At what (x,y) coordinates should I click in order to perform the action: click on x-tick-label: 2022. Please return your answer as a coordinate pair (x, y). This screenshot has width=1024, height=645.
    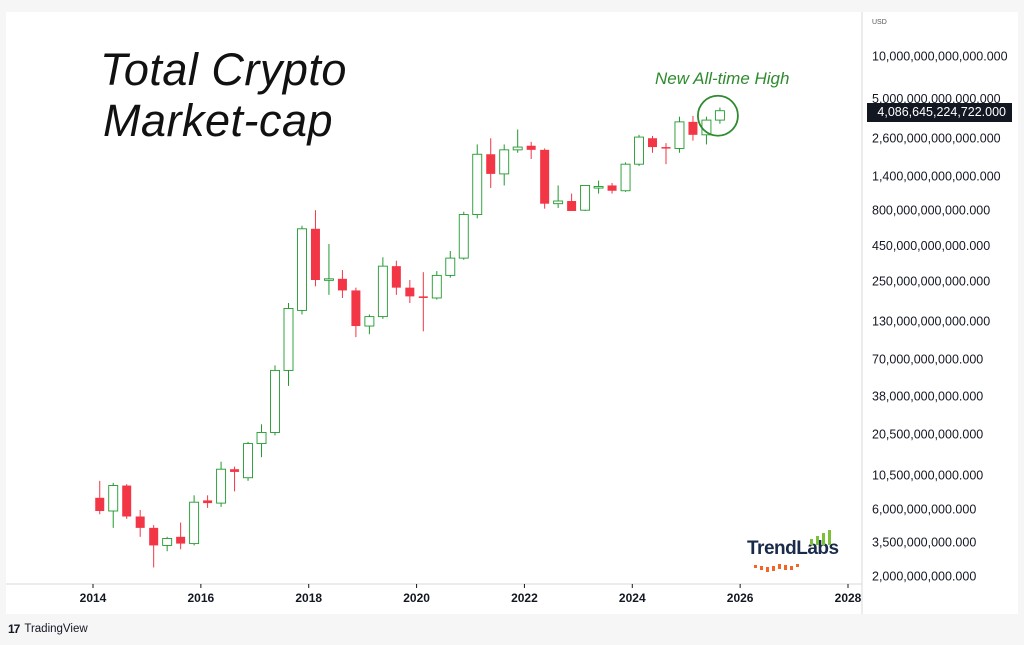
    Looking at the image, I should click on (524, 598).